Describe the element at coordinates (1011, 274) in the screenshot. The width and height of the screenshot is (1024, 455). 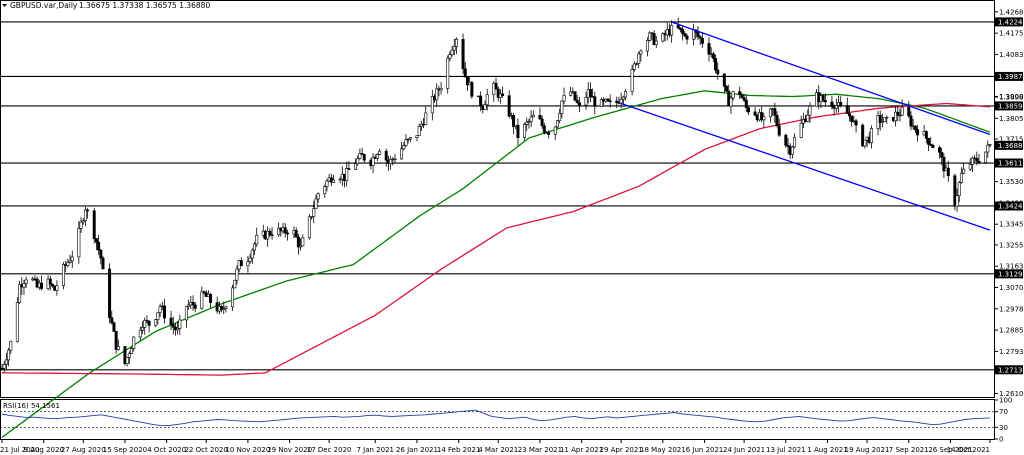
I see `svg-text: 1.31299` at that location.